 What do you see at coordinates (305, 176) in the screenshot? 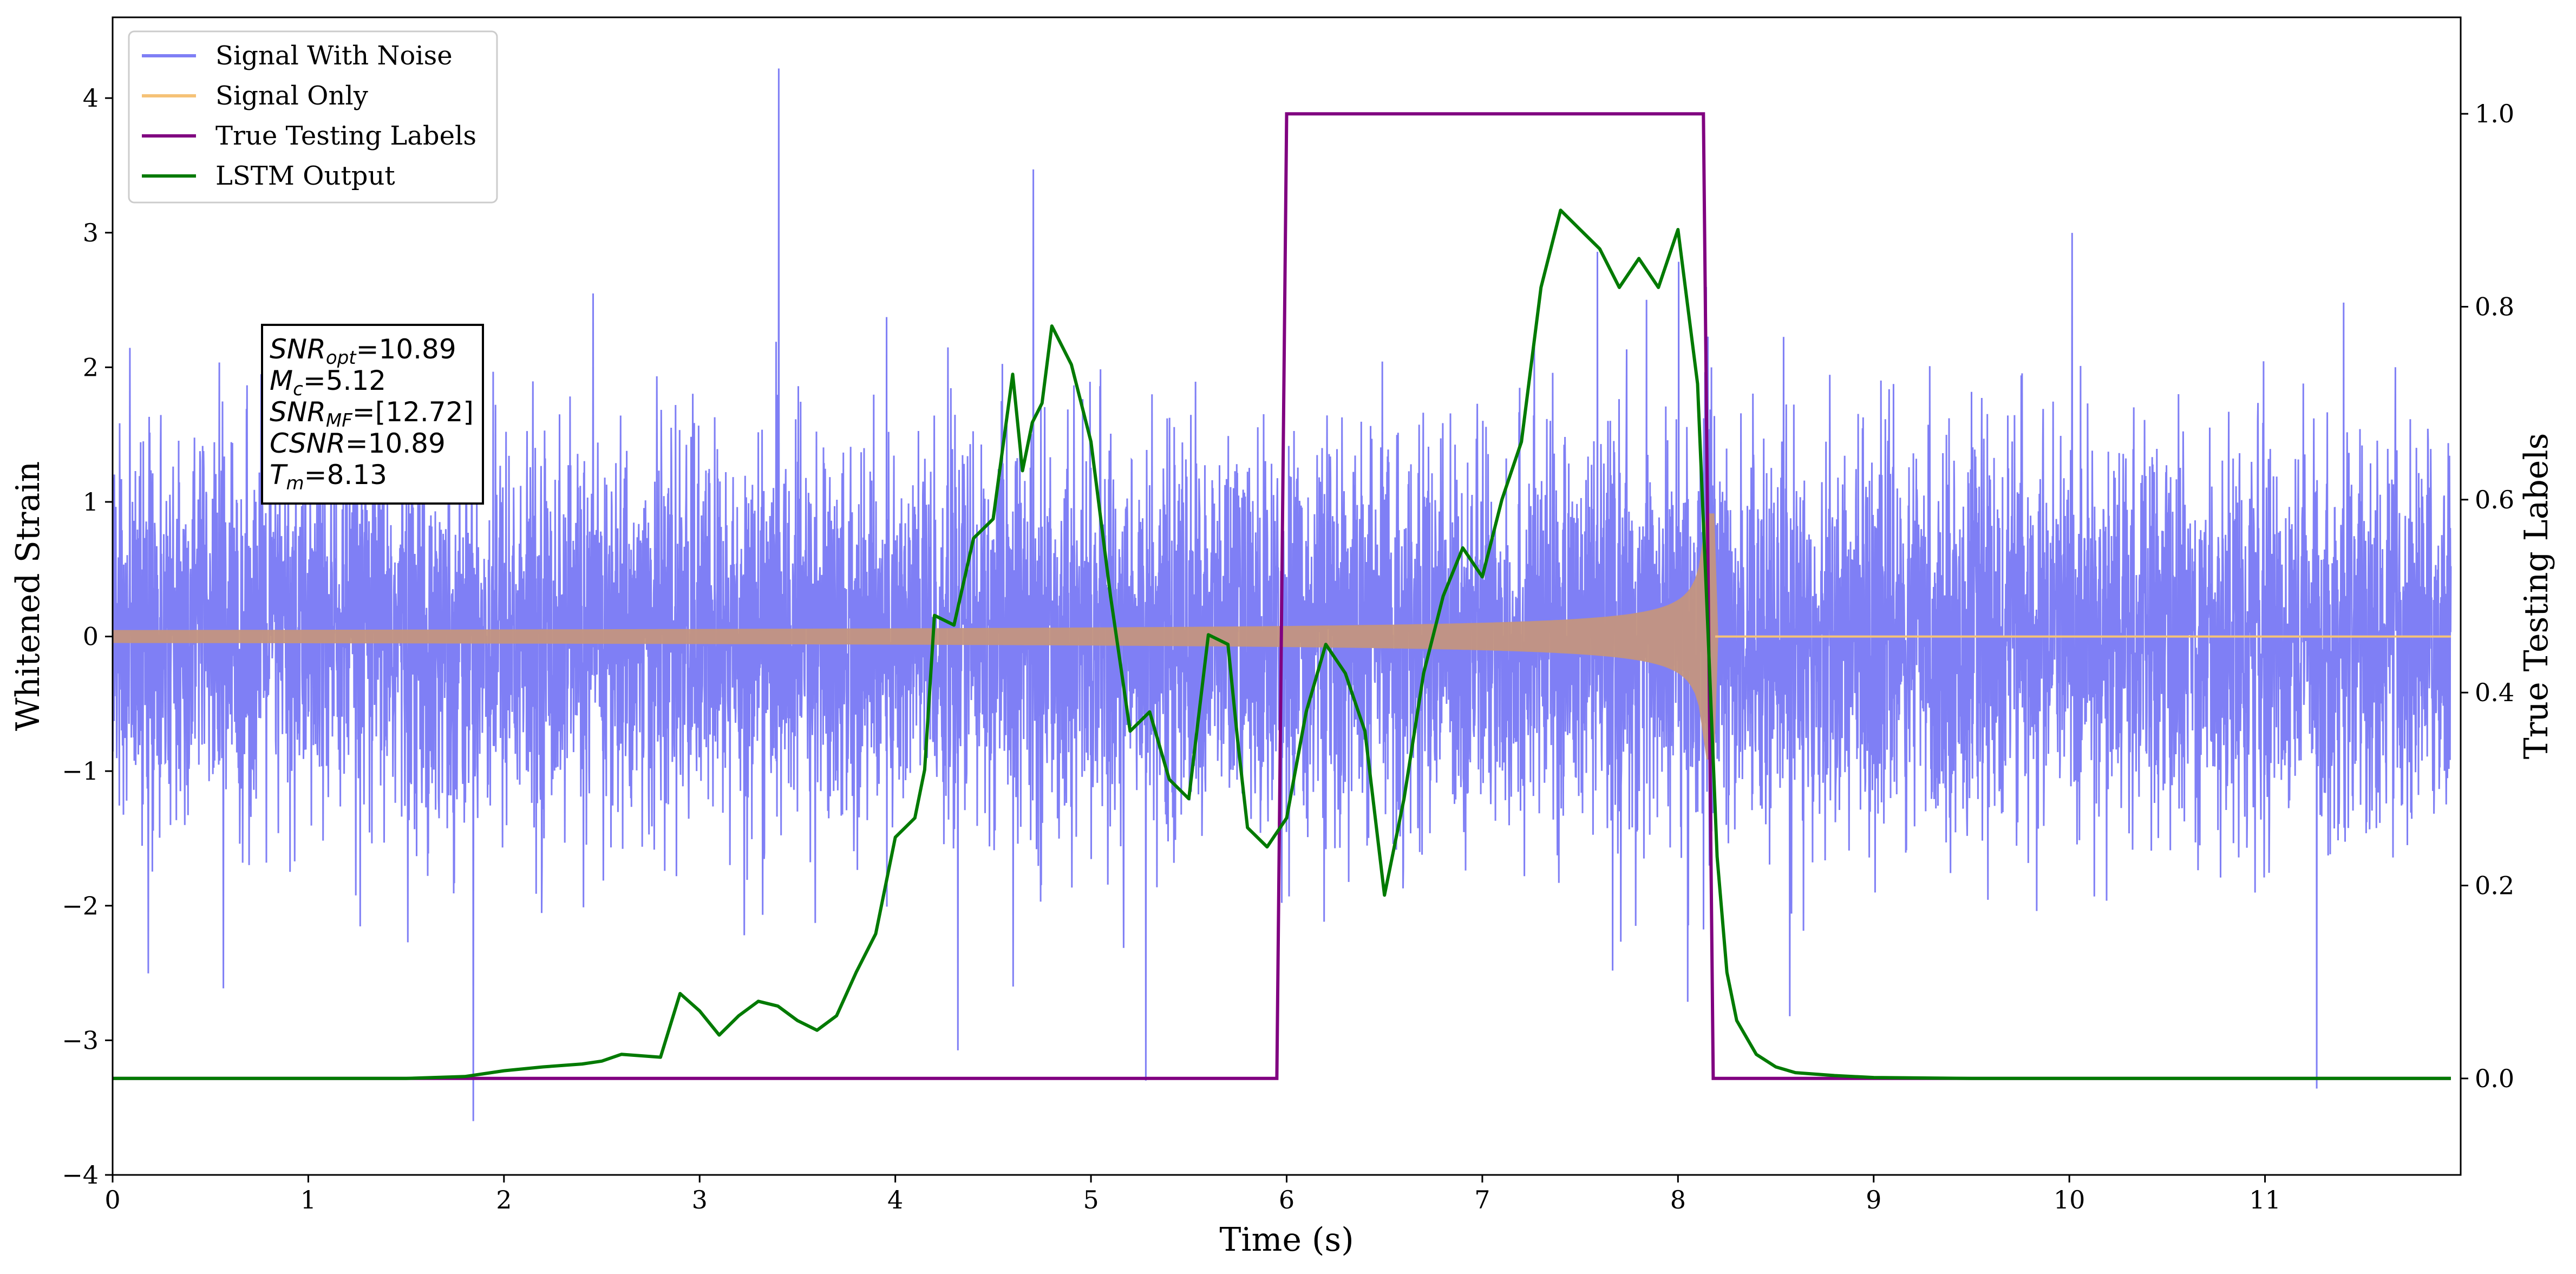
I see `legend-entry: LSTM Output` at bounding box center [305, 176].